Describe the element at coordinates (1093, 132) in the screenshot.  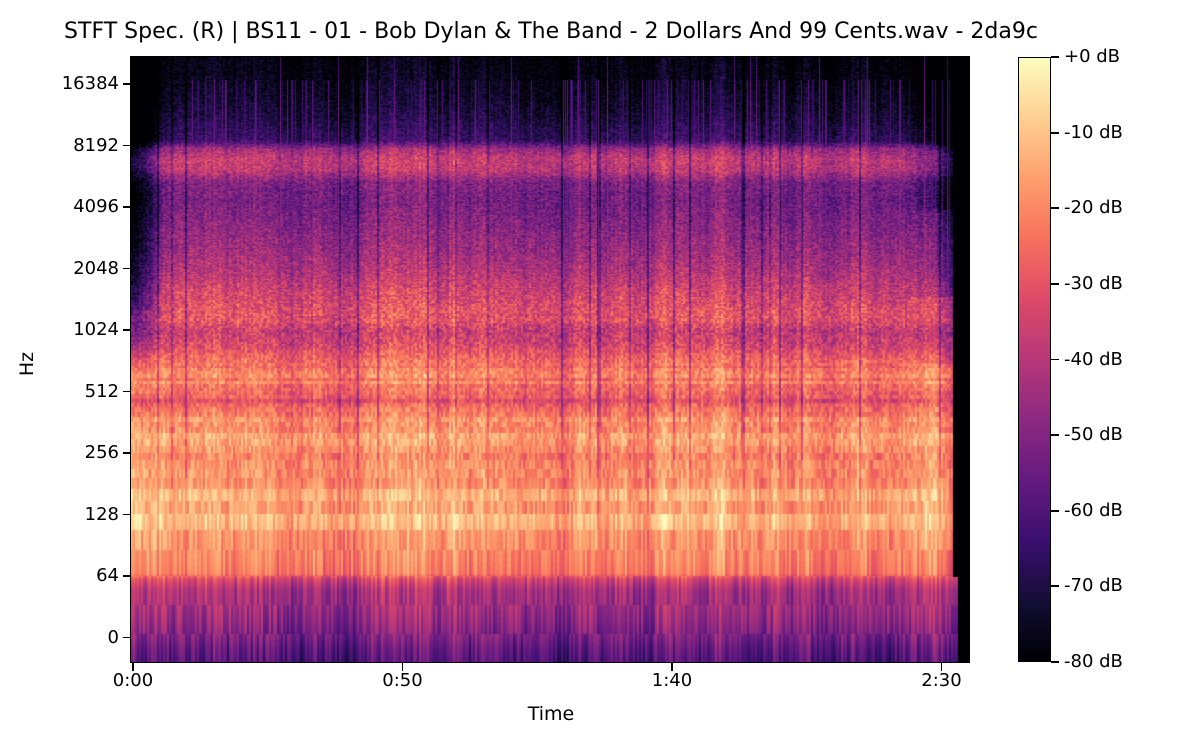
I see `colorbar-tick-label: -10 dB` at that location.